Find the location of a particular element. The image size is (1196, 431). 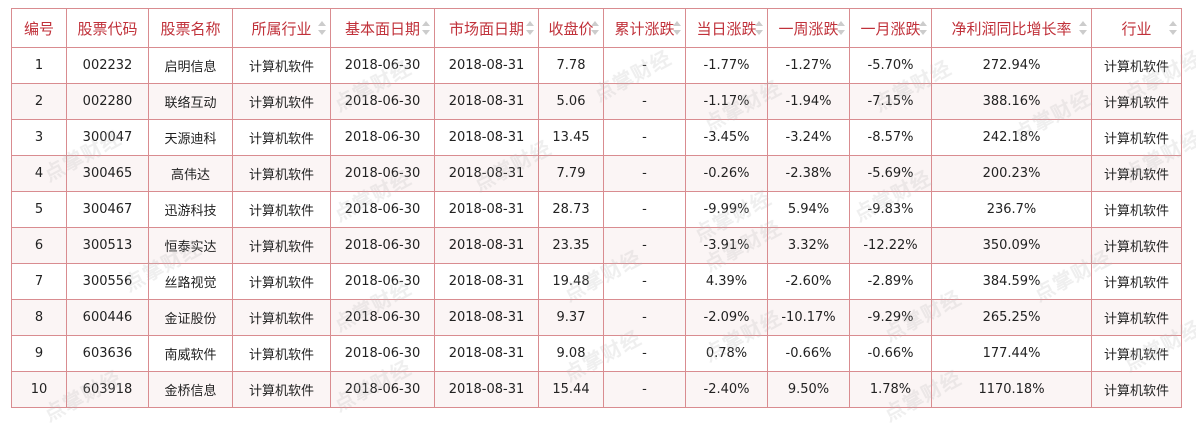

cell-col-code: 603918 is located at coordinates (107, 389).